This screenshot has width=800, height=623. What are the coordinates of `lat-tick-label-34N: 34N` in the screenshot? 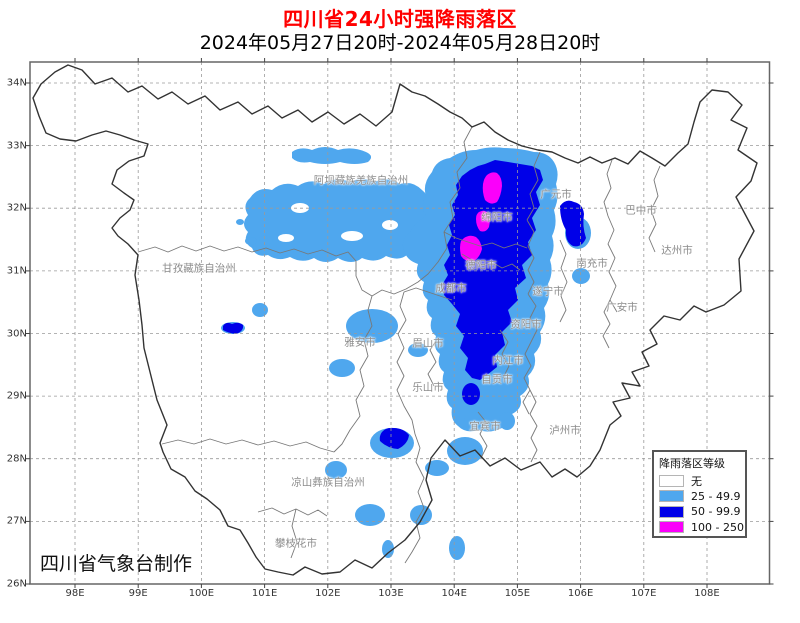 It's located at (16, 83).